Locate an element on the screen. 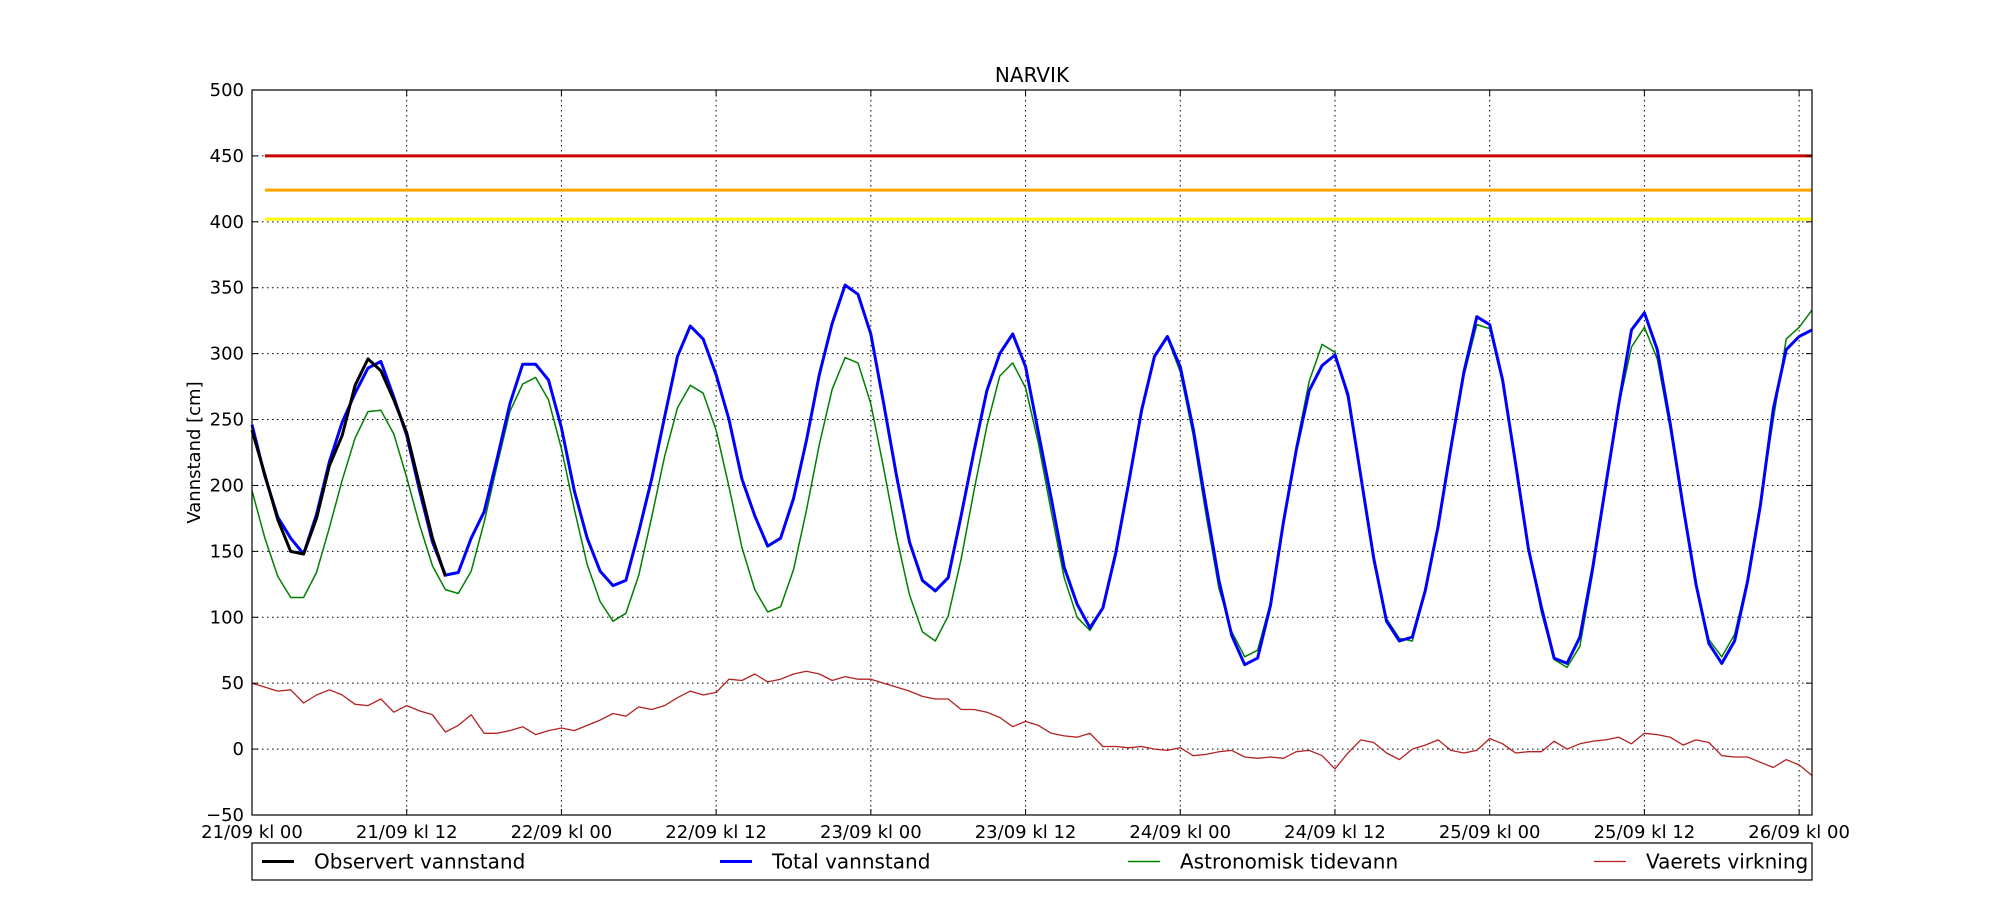  x-tick-label: 22/09 kl 12 is located at coordinates (716, 832).